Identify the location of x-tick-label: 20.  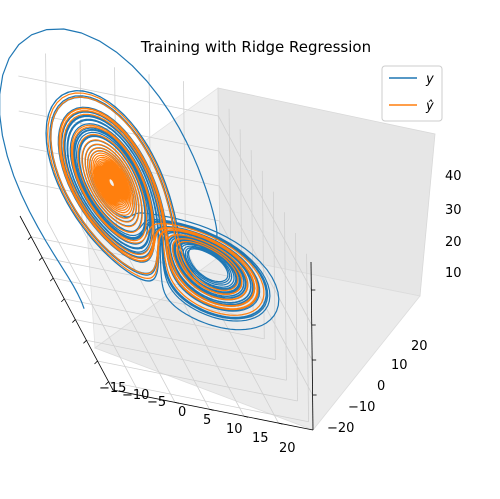
(287, 448).